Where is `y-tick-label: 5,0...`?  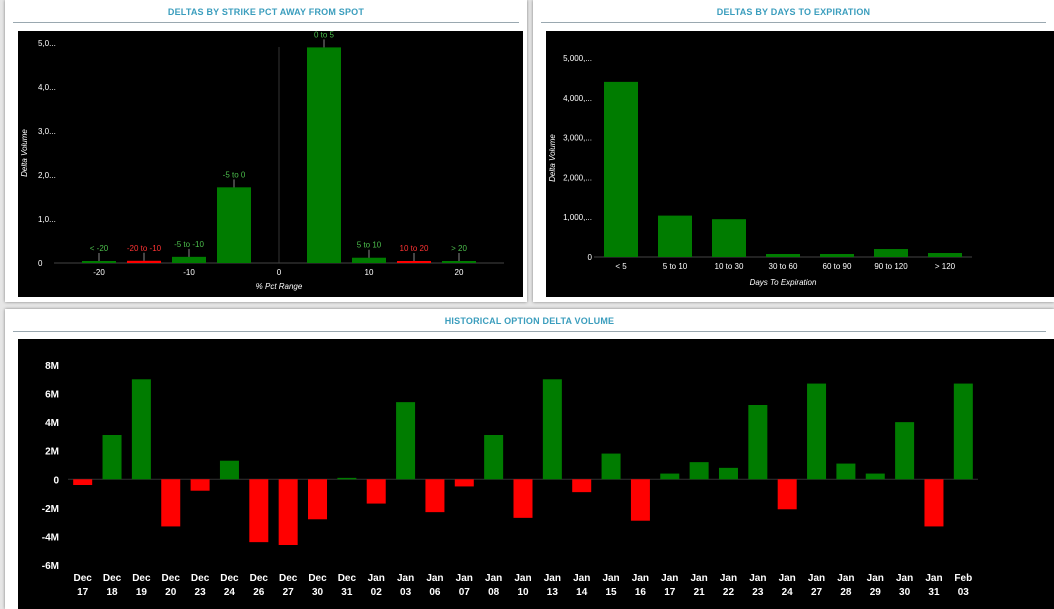
y-tick-label: 5,0... is located at coordinates (47, 43).